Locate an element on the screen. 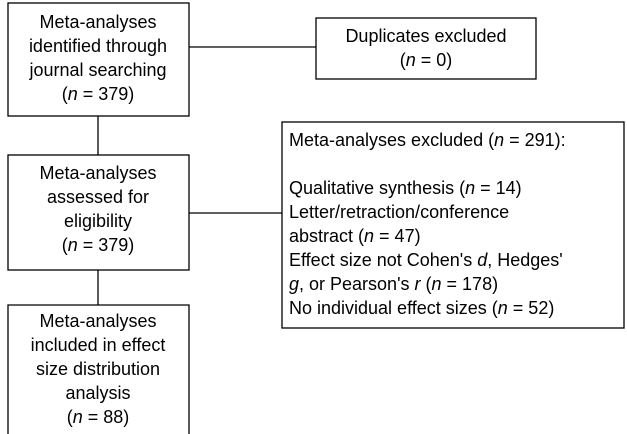 The image size is (627, 434). text-line: analysis is located at coordinates (97, 393).